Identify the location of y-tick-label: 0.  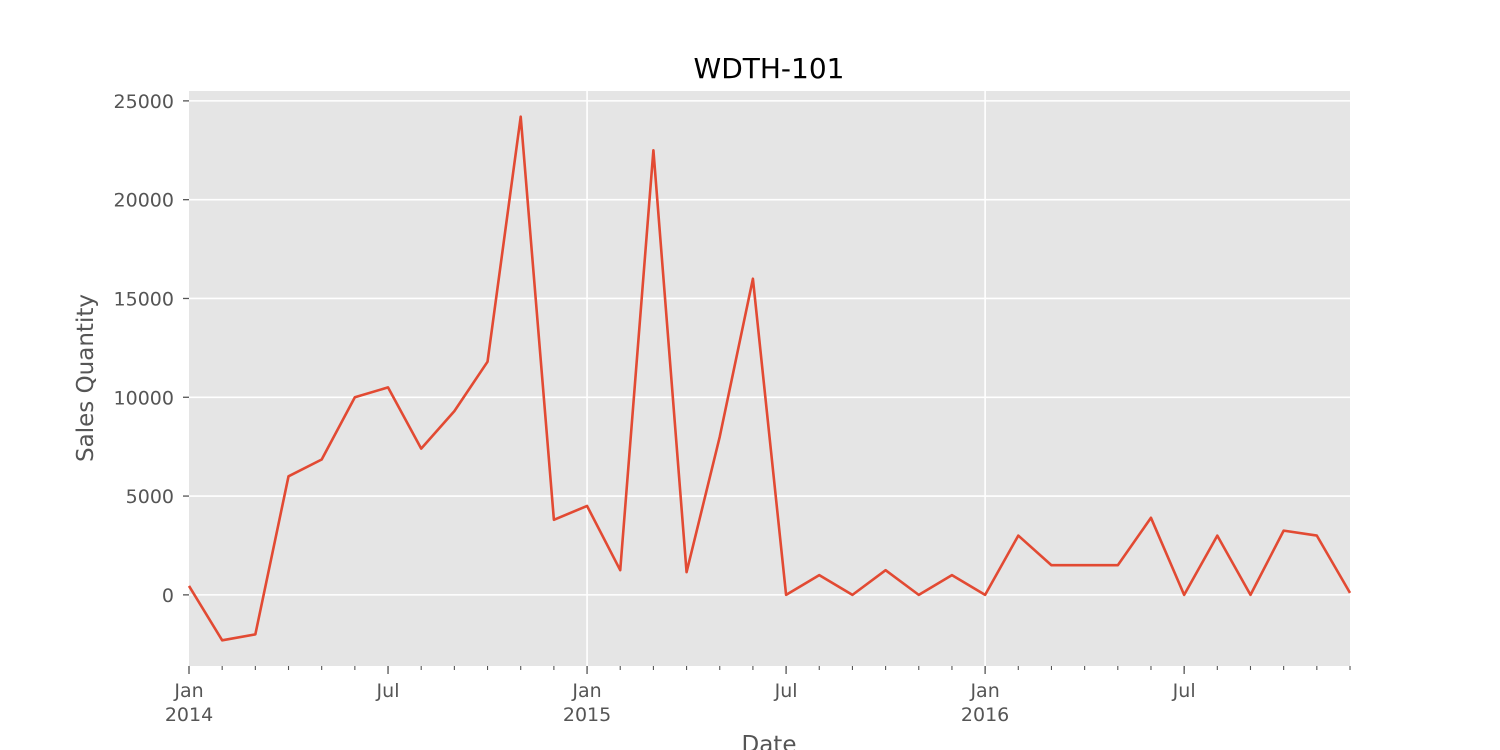
(168, 596).